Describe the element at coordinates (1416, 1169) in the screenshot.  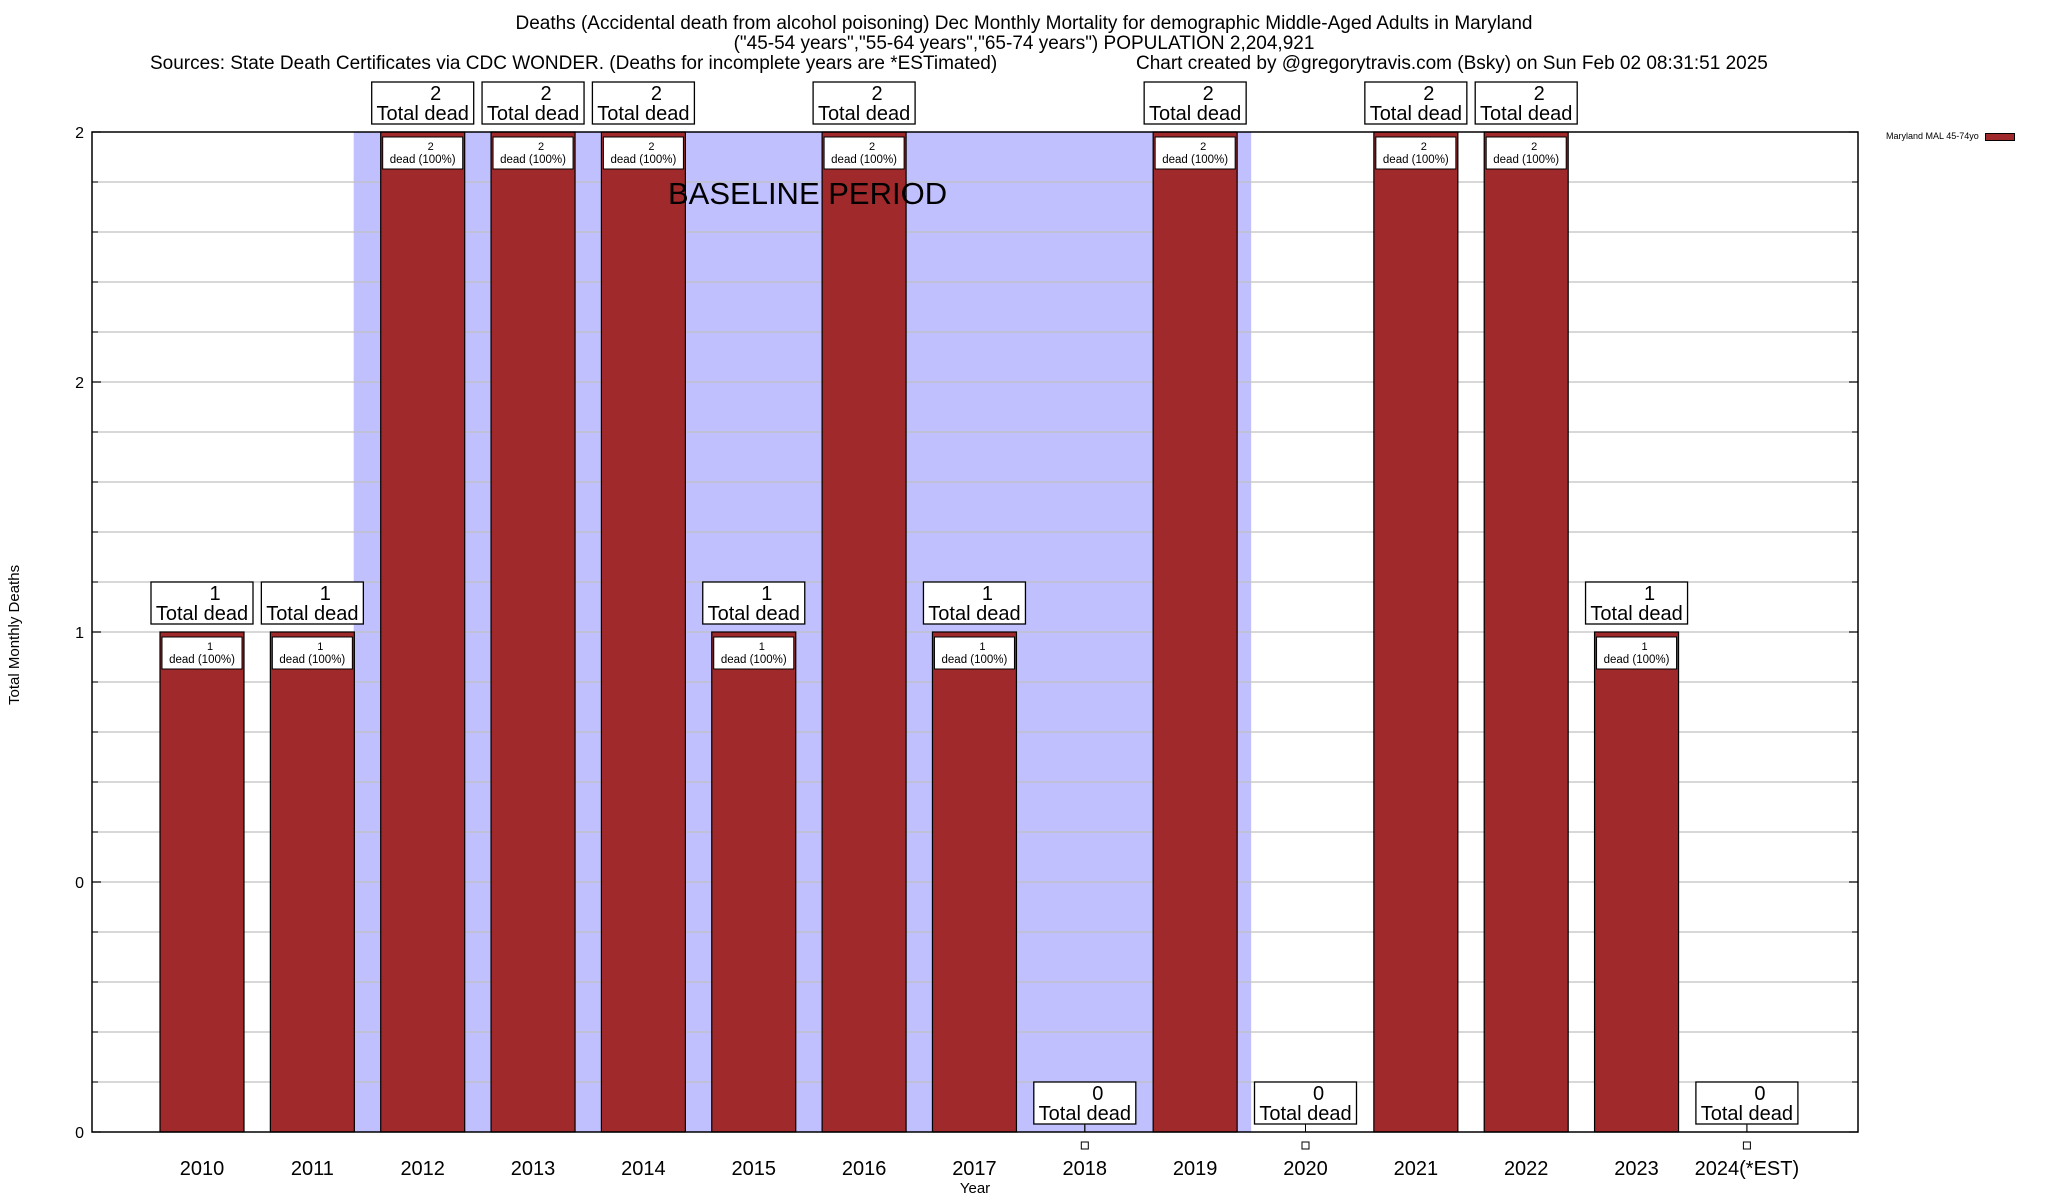
I see `x-tick-label: 2021` at that location.